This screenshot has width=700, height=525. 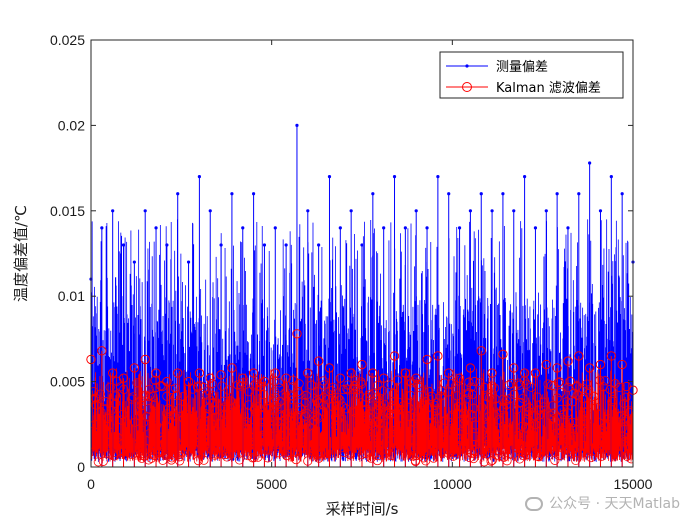 I want to click on x-axis-title: 采样时间/s, so click(x=362, y=509).